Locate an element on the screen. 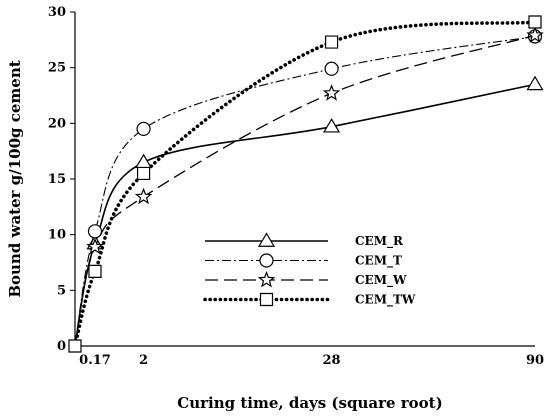  x-axis-title: Curing time, days (square root) is located at coordinates (309, 403).